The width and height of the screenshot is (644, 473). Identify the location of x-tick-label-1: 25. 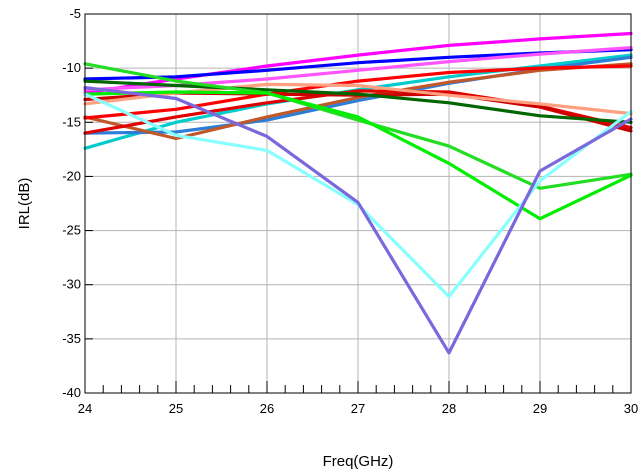
(176, 408).